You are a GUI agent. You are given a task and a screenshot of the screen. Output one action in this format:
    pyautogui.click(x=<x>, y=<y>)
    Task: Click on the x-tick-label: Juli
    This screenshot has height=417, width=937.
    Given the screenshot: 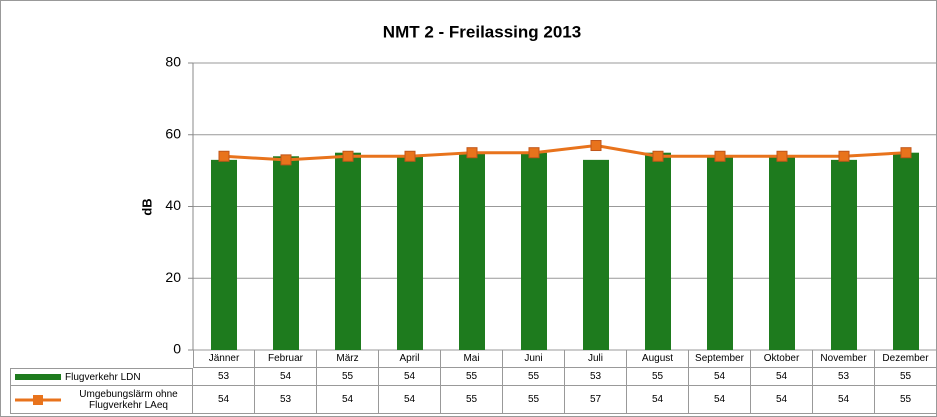 What is the action you would take?
    pyautogui.click(x=596, y=359)
    